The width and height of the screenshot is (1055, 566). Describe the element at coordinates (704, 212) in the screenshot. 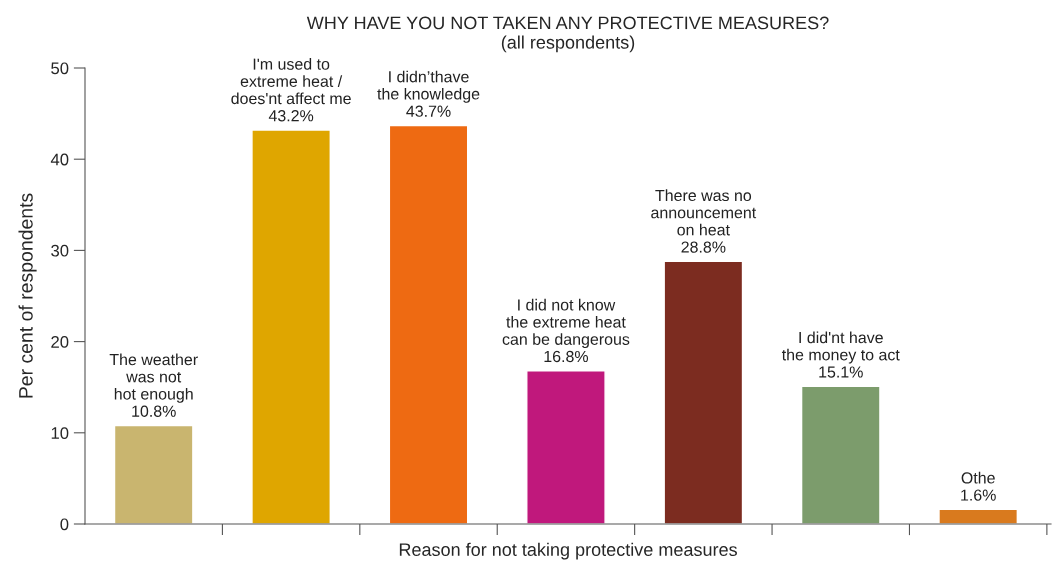

I see `x-tick-label: There was no announcement on heat` at that location.